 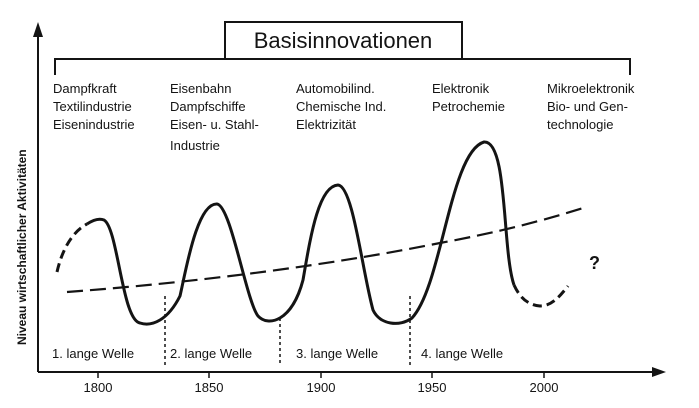 I want to click on innovation-label: Chemische Ind., so click(x=341, y=106).